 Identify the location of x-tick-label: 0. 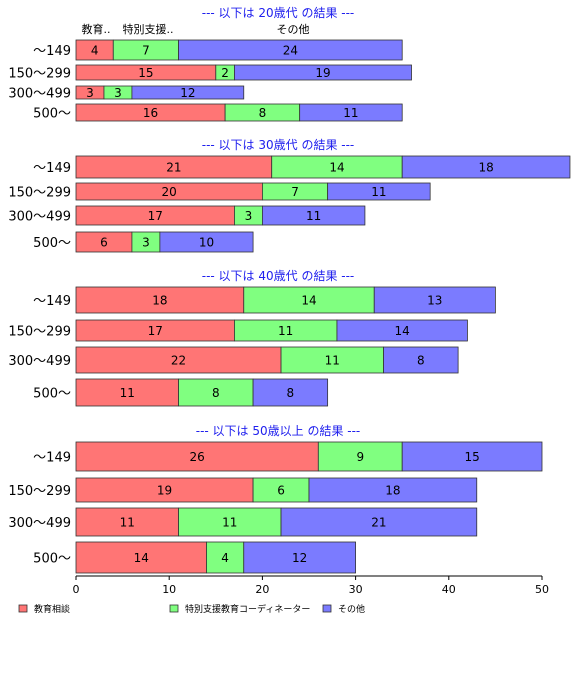
(76, 589).